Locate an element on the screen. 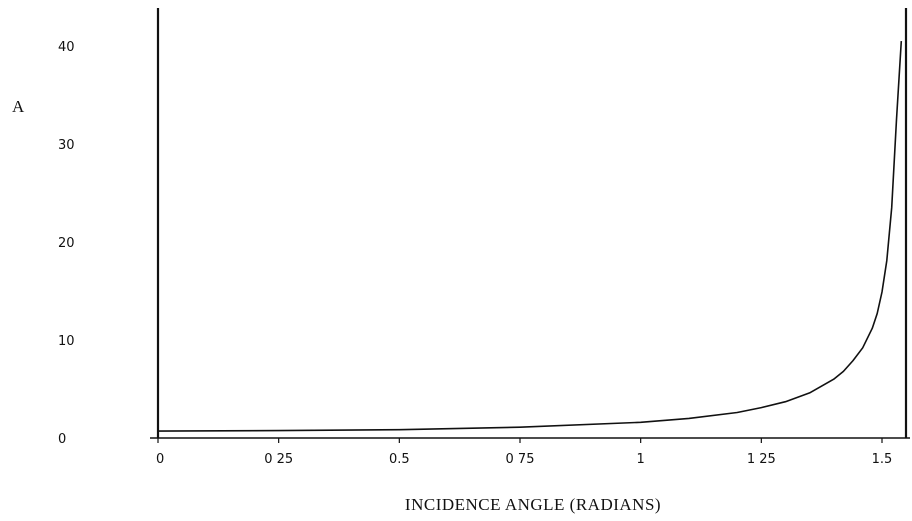 The height and width of the screenshot is (521, 912). x-tick-label: 1 is located at coordinates (641, 459).